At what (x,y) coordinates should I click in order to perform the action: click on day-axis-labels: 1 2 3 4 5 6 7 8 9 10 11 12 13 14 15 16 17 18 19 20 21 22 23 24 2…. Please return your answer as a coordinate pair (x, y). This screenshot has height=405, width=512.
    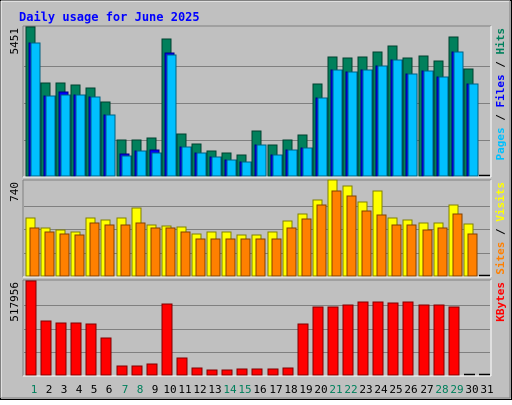
    Looking at the image, I should click on (262, 389).